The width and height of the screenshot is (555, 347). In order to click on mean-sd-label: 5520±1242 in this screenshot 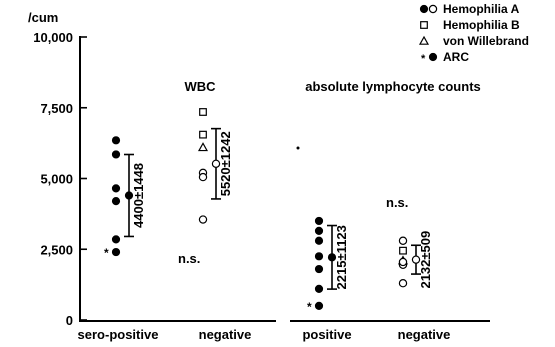, I will do `click(225, 163)`.